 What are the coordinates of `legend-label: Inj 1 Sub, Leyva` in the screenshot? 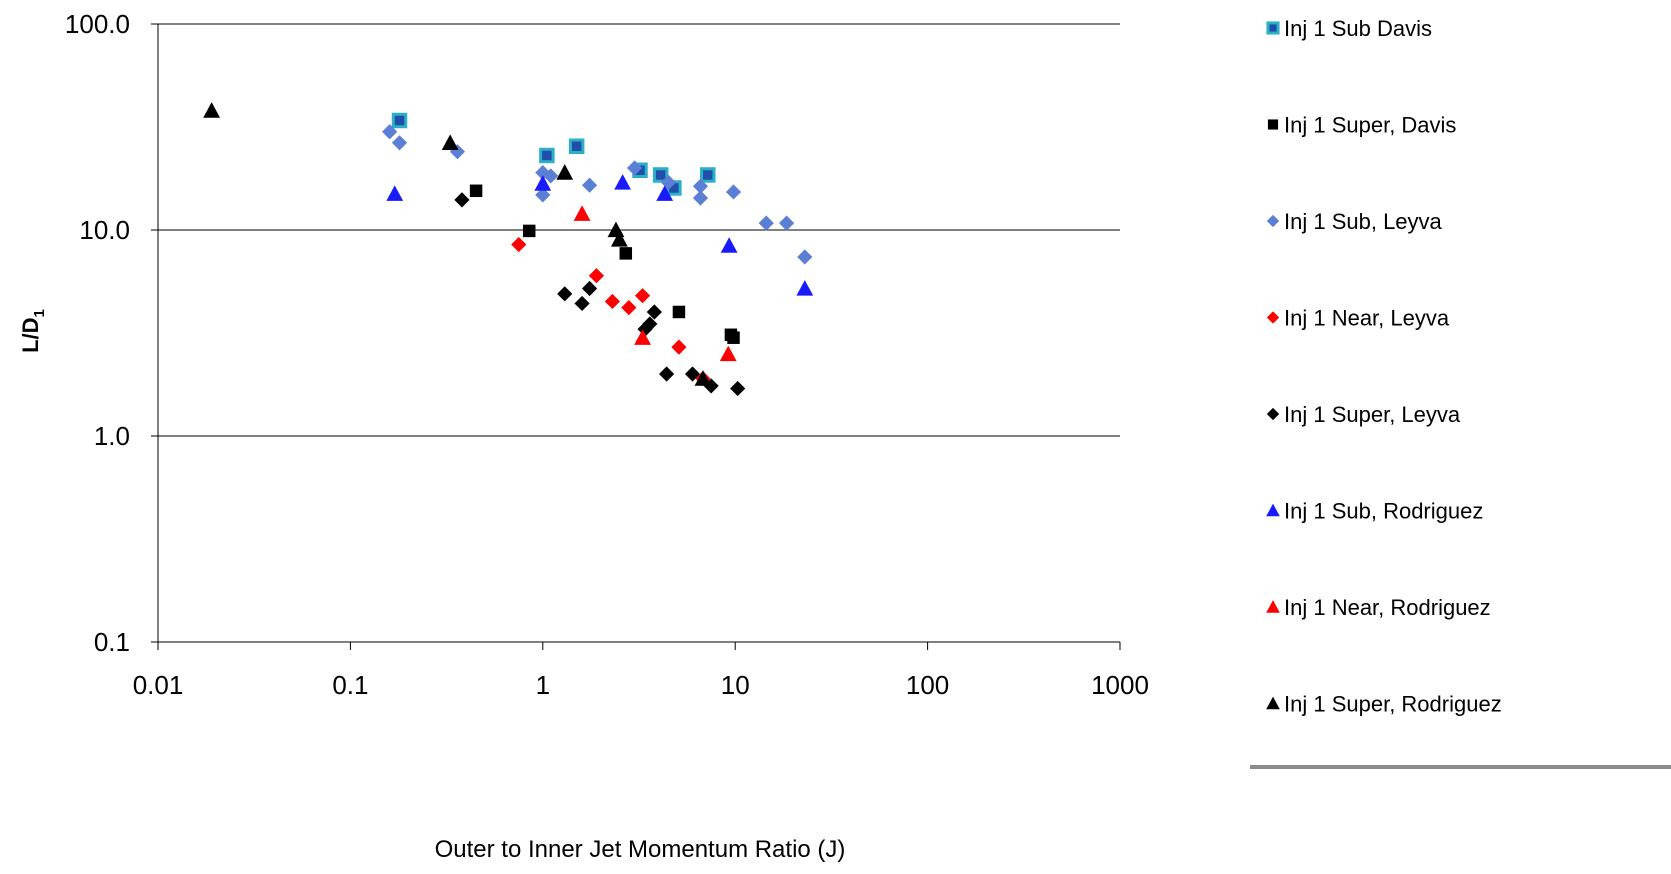 It's located at (1363, 221).